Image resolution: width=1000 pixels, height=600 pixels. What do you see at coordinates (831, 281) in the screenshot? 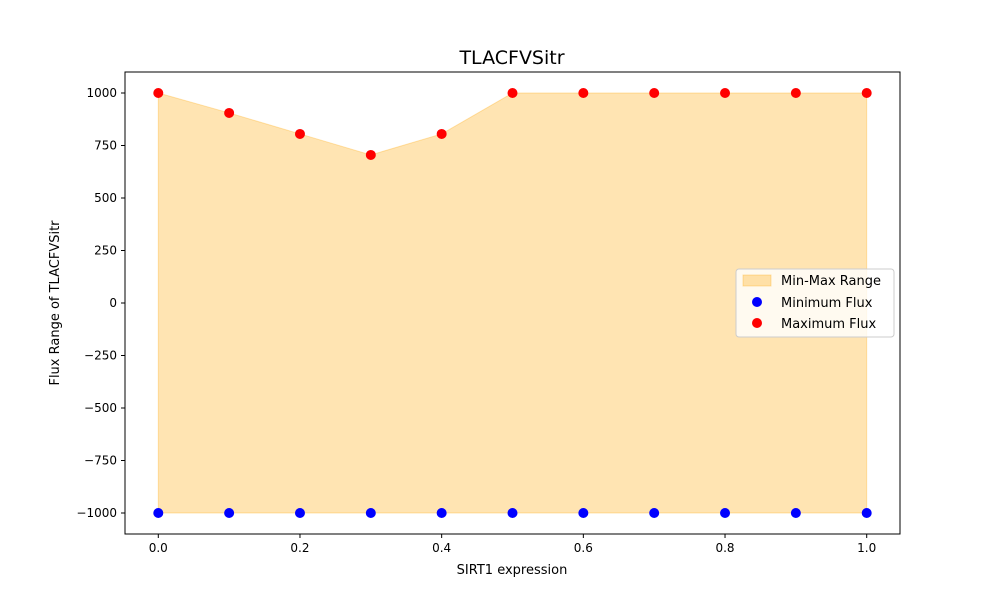
I see `legend-label-range: Min-Max Range` at bounding box center [831, 281].